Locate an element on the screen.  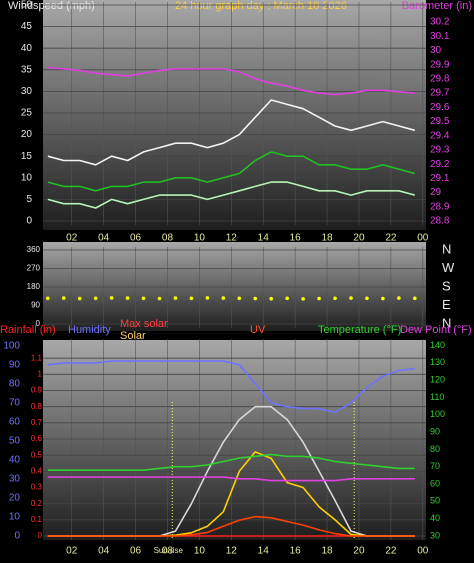
chart-title: 24 hour graph day : March 10 2026 is located at coordinates (261, 6).